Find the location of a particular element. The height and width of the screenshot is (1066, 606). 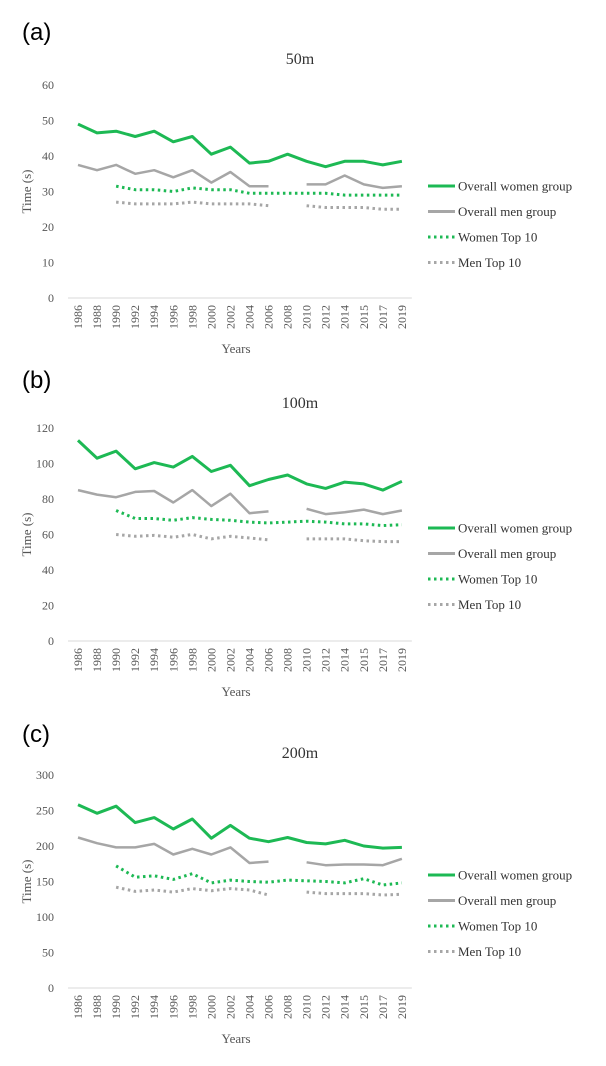

y-tick-label: 200 is located at coordinates (45, 846).